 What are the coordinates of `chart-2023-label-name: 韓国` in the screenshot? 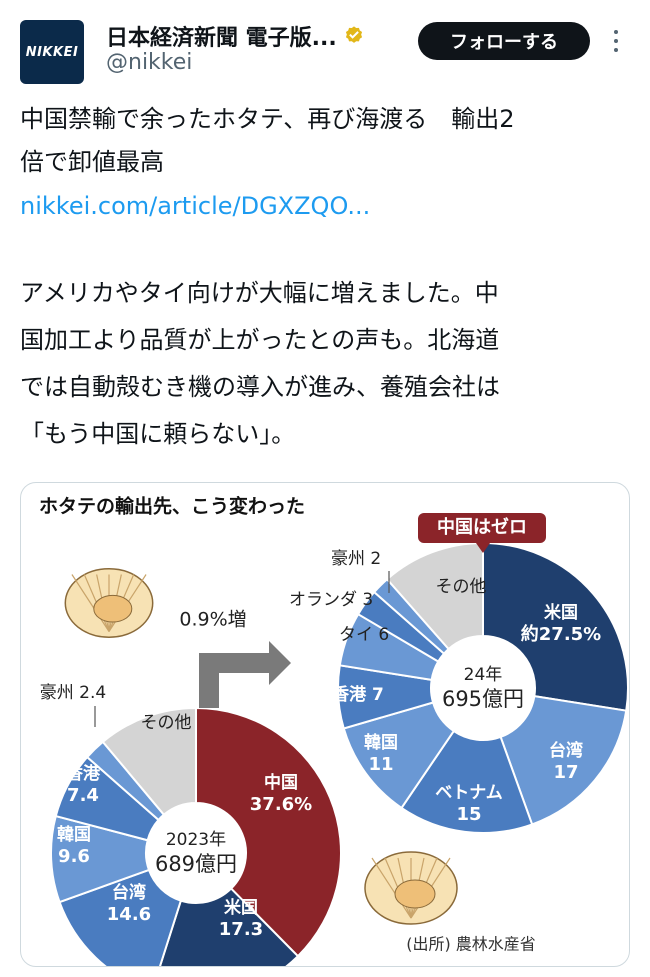 It's located at (74, 834).